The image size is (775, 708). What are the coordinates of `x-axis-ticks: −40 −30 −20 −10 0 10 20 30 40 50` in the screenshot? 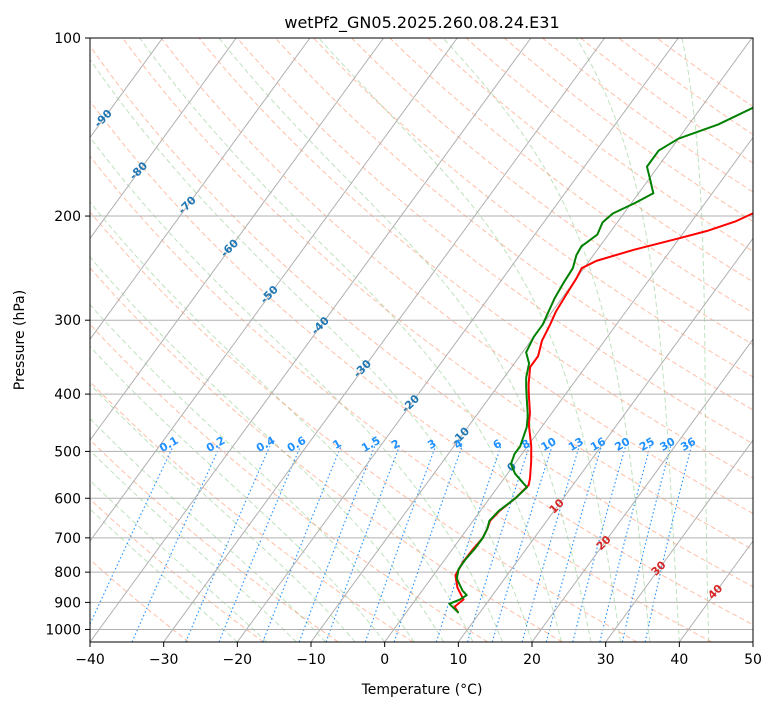 It's located at (418, 655).